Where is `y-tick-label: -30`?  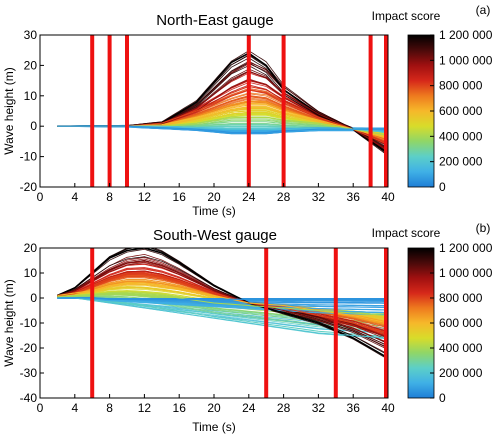
y-tick-label: -30 is located at coordinates (29, 373).